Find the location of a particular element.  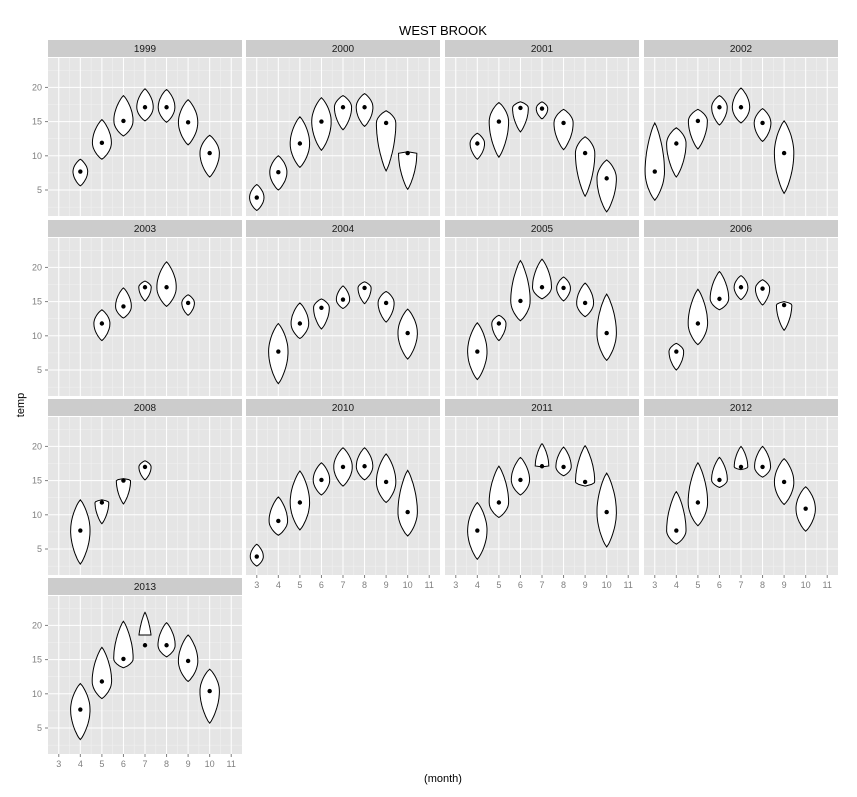

y-axis-title: temp is located at coordinates (21, 405).